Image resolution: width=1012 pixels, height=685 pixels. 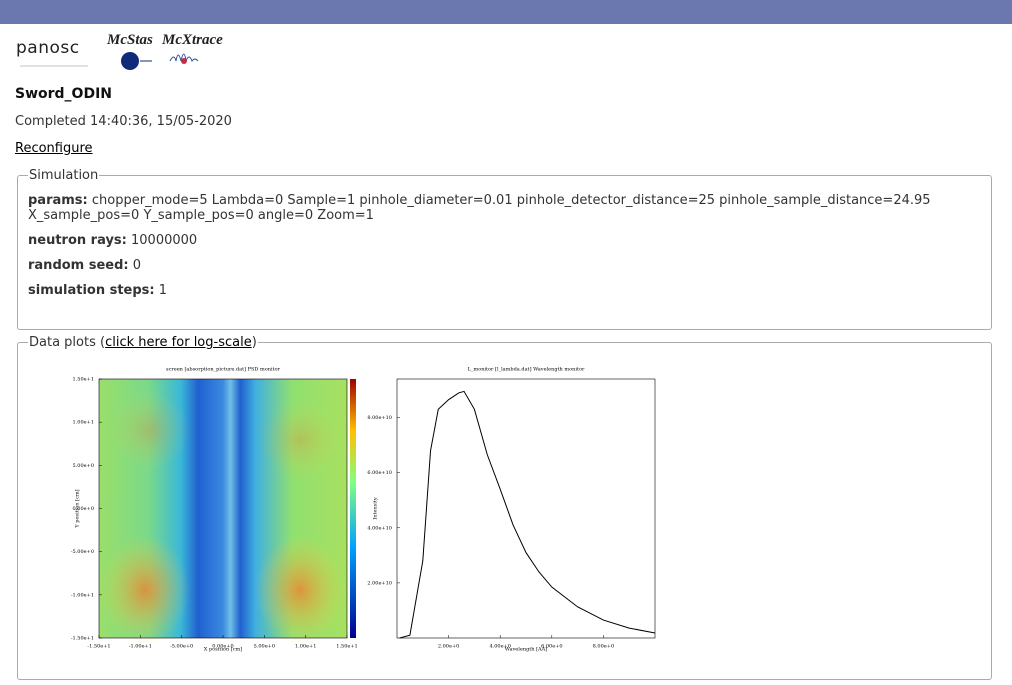 I want to click on x-tick-label: -5.00e+0, so click(x=181, y=647).